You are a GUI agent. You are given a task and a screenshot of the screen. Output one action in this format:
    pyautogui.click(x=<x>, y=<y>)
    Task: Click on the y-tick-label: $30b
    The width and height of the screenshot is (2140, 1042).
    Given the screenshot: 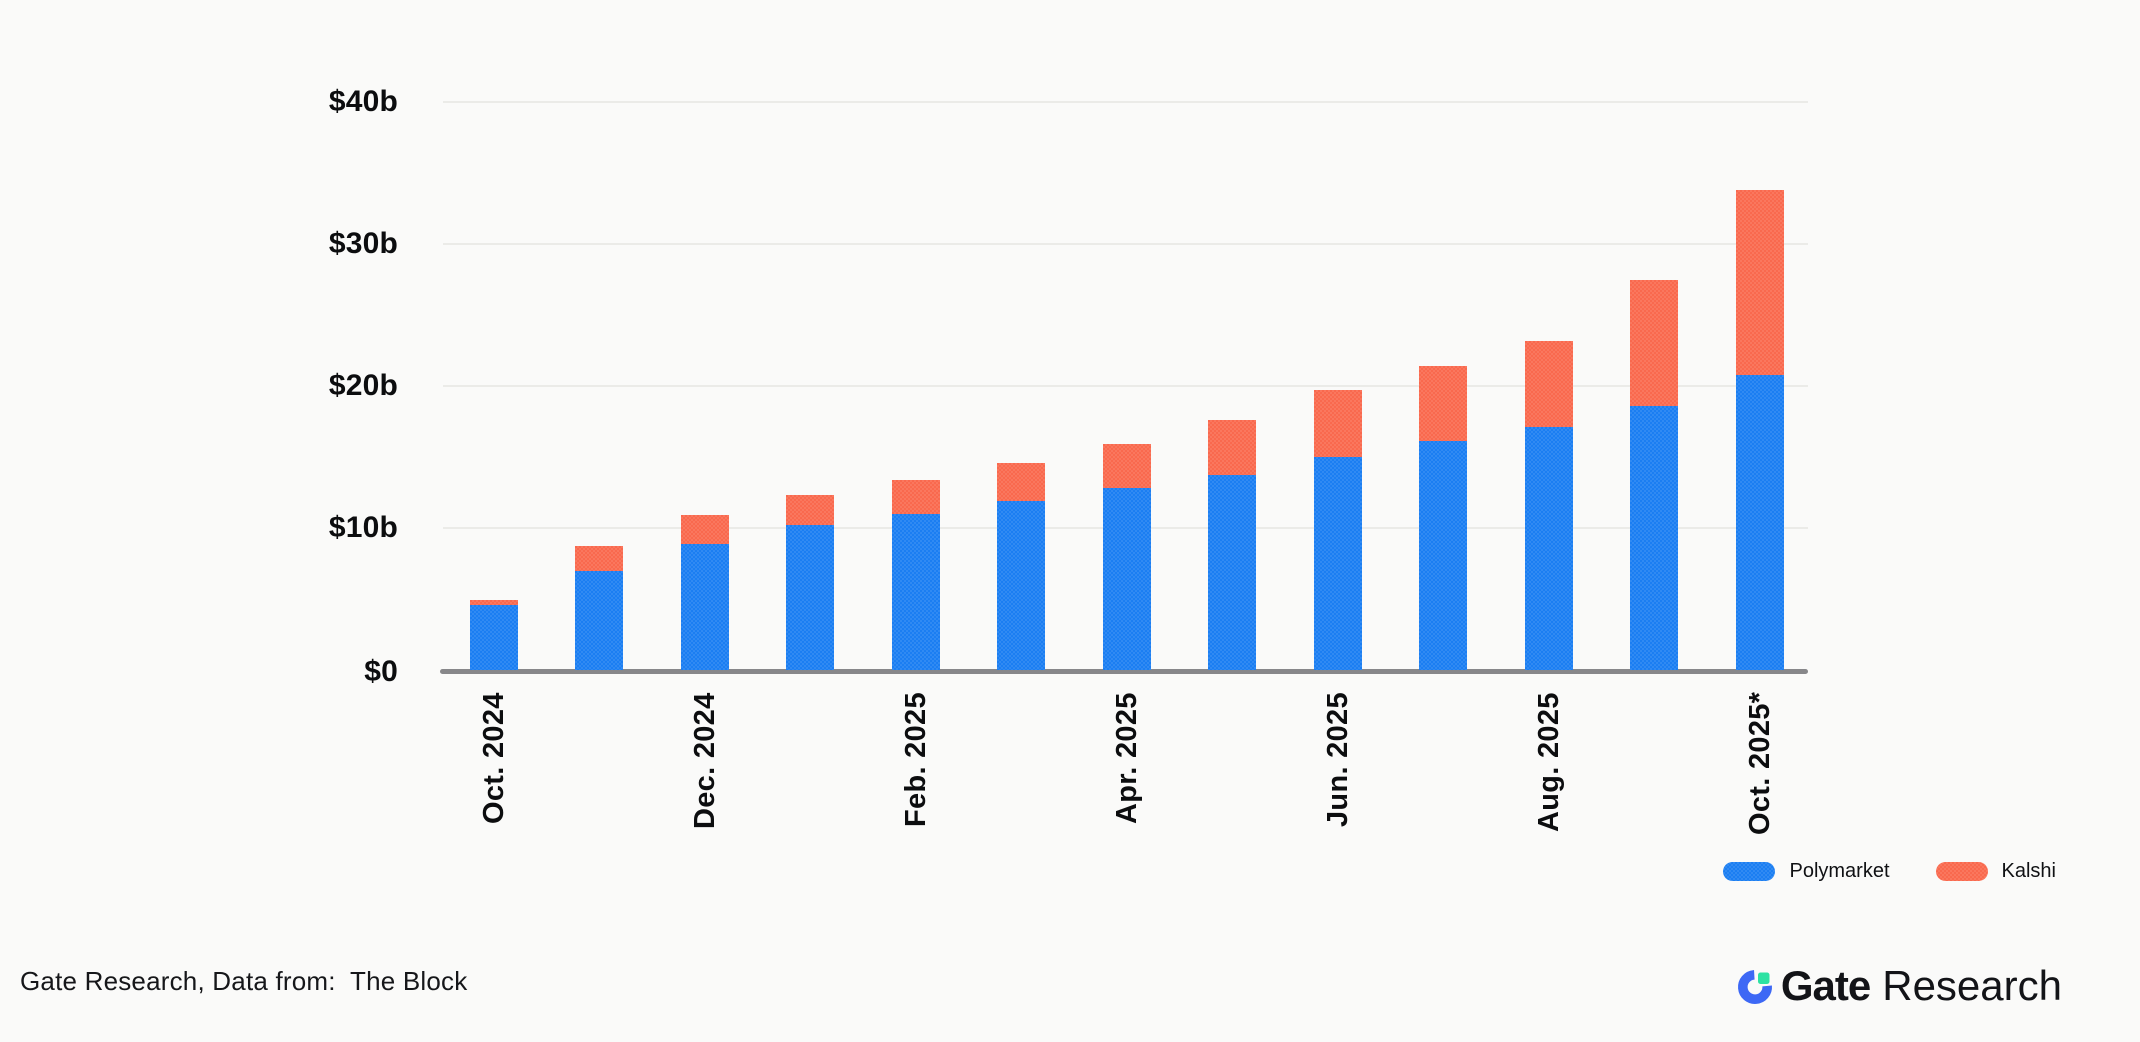 What is the action you would take?
    pyautogui.click(x=363, y=243)
    